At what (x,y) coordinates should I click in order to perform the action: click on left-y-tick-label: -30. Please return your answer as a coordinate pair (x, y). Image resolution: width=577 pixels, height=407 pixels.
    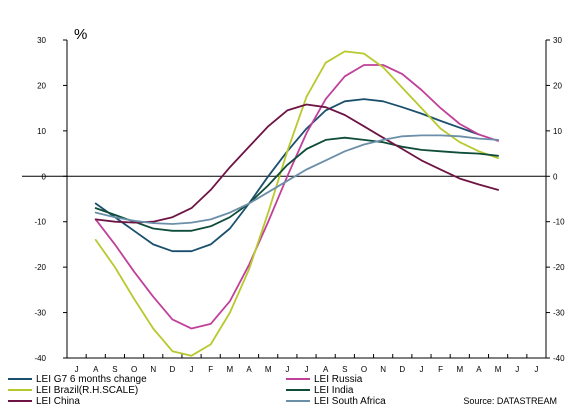
    Looking at the image, I should click on (40, 313).